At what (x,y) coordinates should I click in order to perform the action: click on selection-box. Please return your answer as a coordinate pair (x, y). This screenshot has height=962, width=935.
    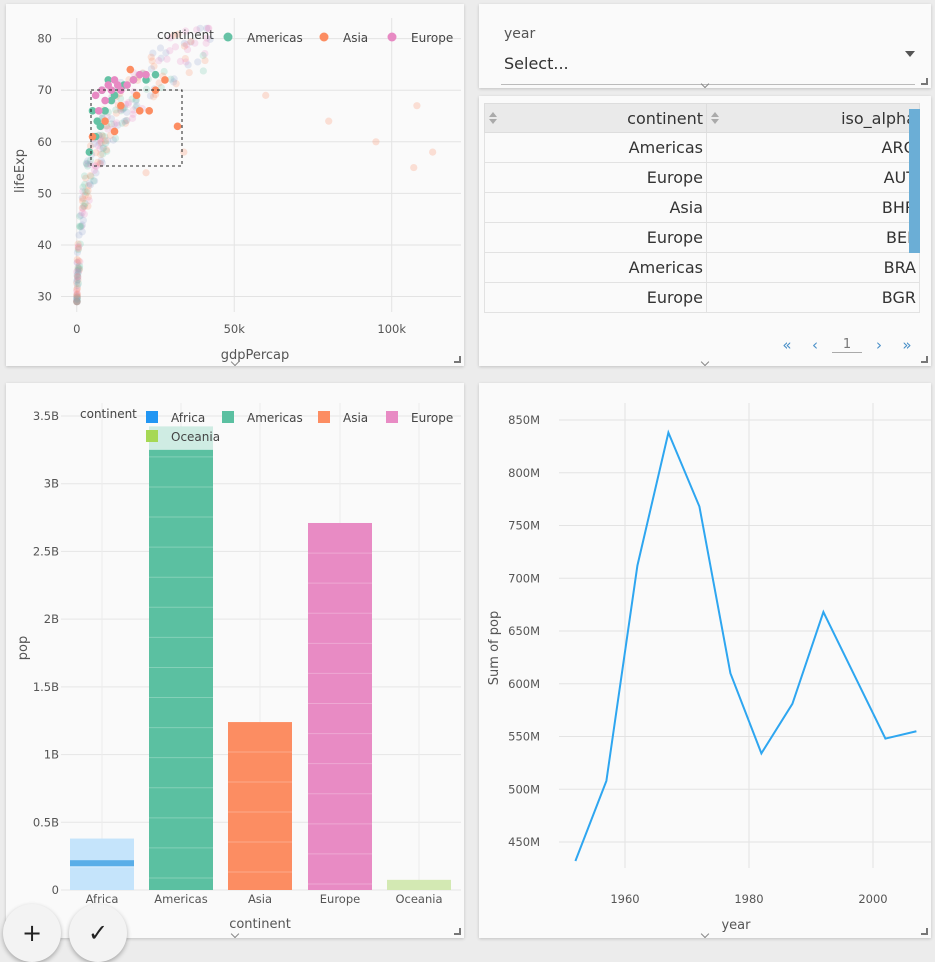
    Looking at the image, I should click on (136, 128).